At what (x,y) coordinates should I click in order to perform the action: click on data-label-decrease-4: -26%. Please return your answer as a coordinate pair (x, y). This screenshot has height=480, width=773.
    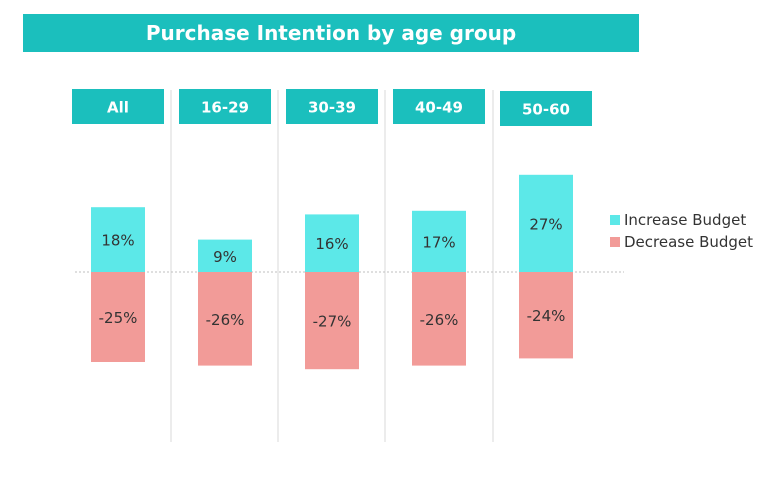
    Looking at the image, I should click on (439, 320).